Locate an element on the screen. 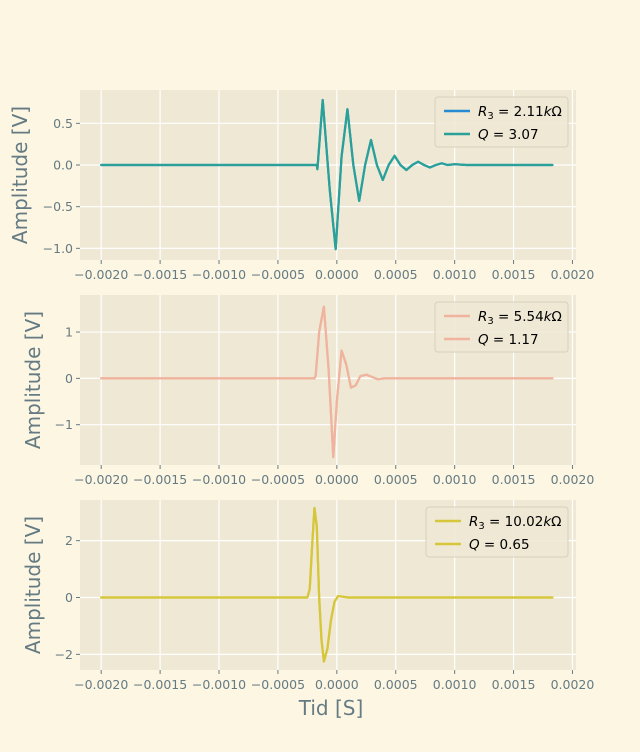  legend-entry-label: R3 = 5.54kΩ is located at coordinates (520, 318).